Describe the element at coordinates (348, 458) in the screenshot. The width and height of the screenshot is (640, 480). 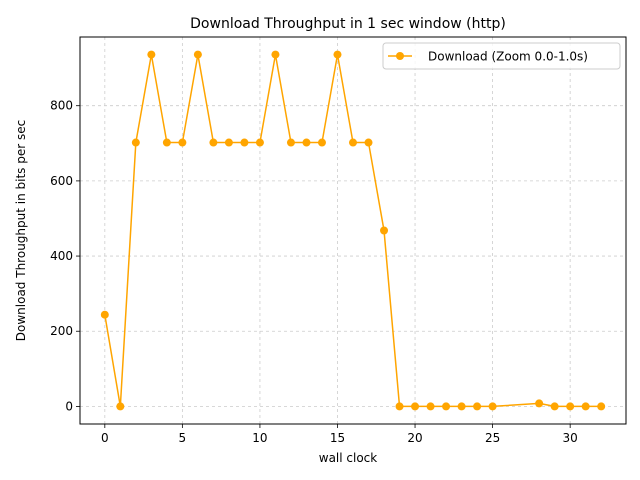
I see `x-axis-label: wall clock` at that location.